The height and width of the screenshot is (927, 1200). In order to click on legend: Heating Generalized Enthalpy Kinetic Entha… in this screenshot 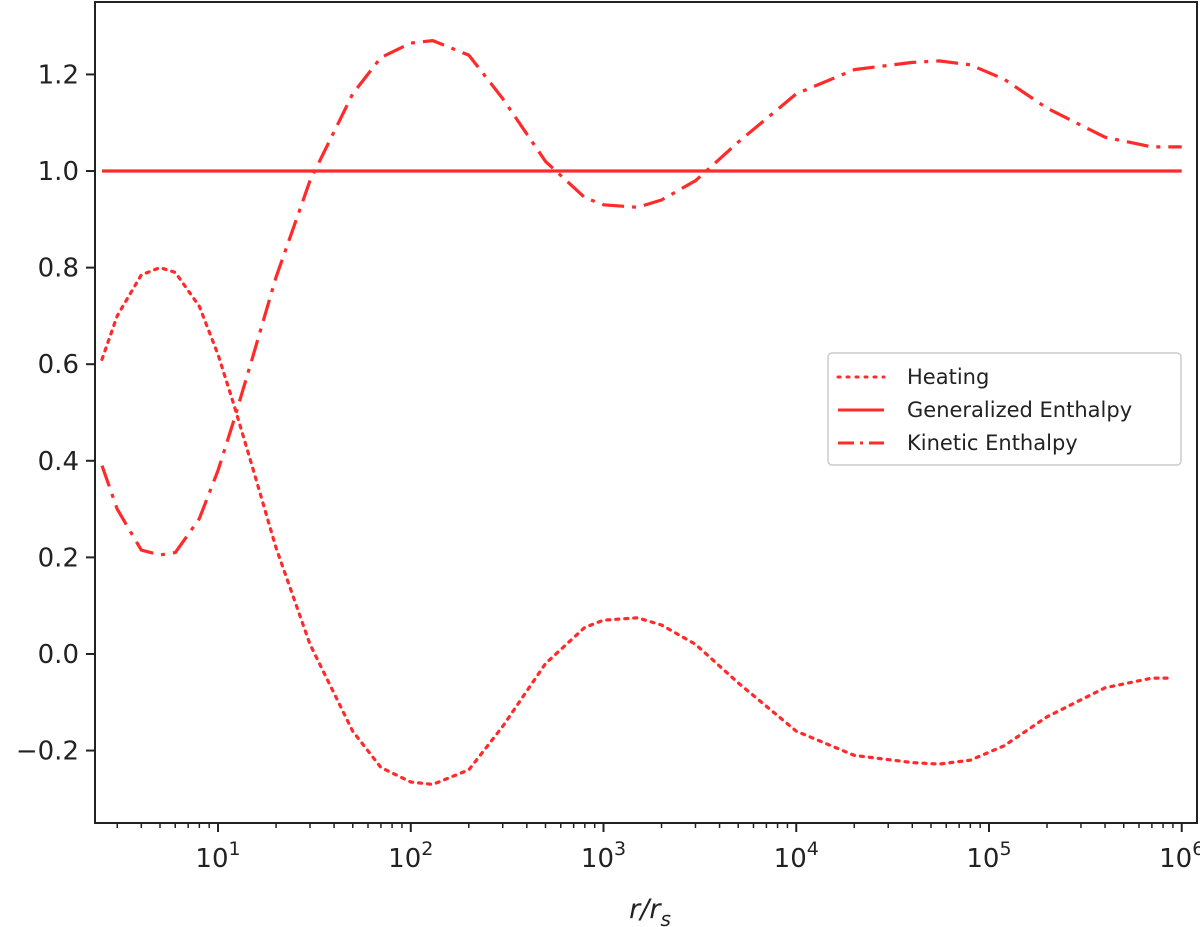, I will do `click(1004, 409)`.